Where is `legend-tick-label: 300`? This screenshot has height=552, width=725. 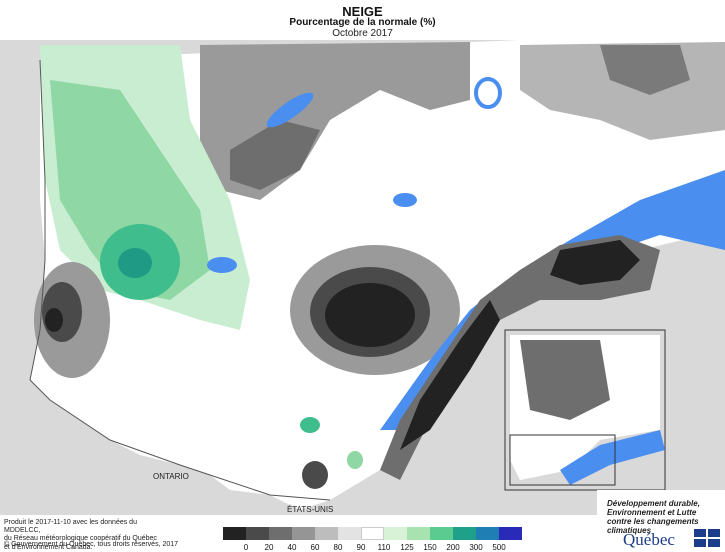 legend-tick-label: 300 is located at coordinates (476, 547).